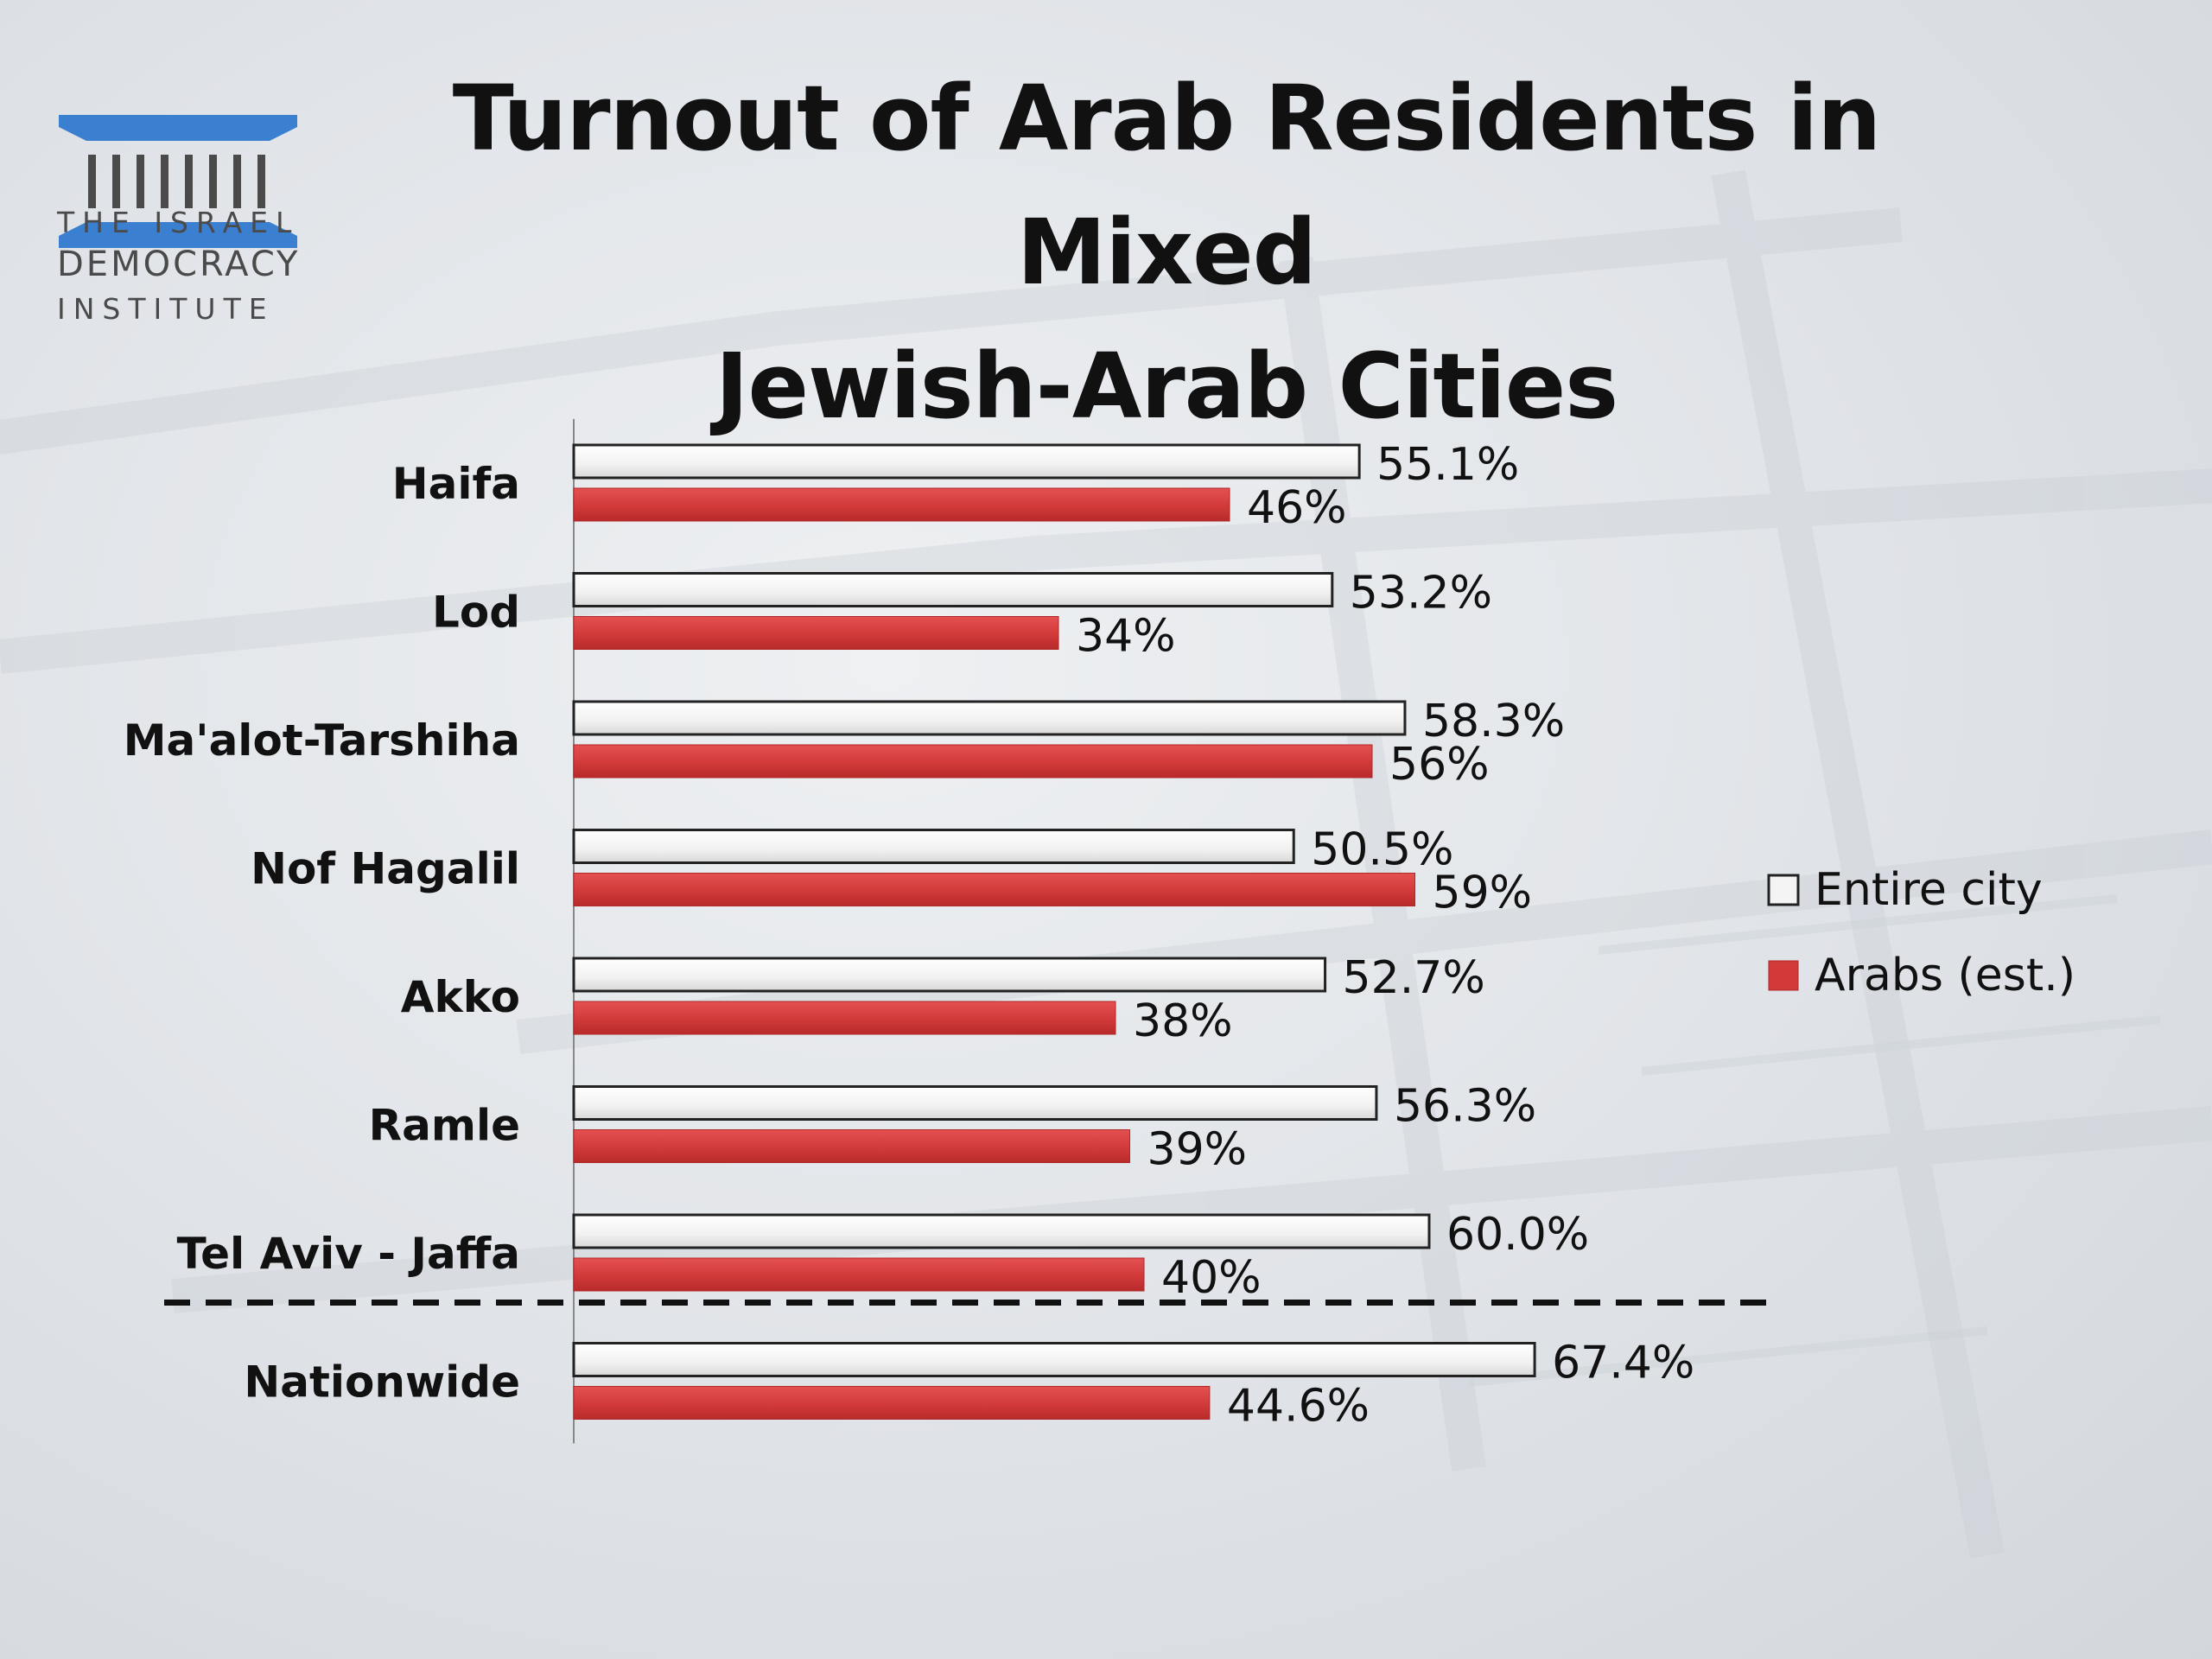 The image size is (2212, 1659). What do you see at coordinates (460, 997) in the screenshot?
I see `category-label: Akko` at bounding box center [460, 997].